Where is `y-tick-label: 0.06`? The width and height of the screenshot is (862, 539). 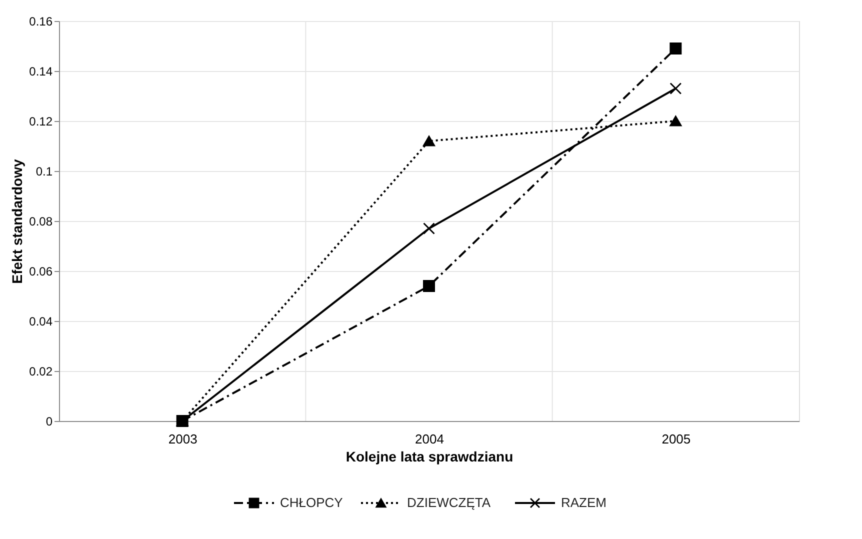
y-tick-label: 0.06 is located at coordinates (41, 271).